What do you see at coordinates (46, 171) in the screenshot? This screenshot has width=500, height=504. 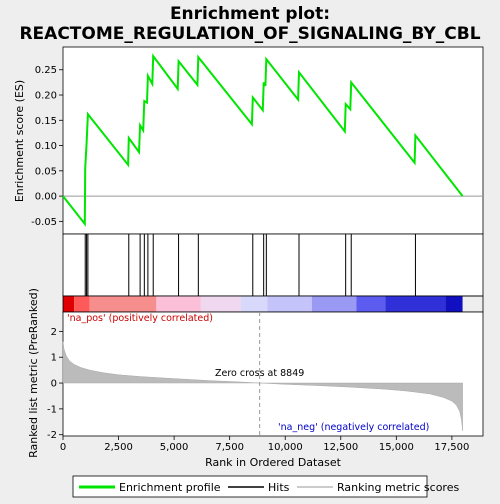 I see `es-y-tick-label: 0.05` at bounding box center [46, 171].